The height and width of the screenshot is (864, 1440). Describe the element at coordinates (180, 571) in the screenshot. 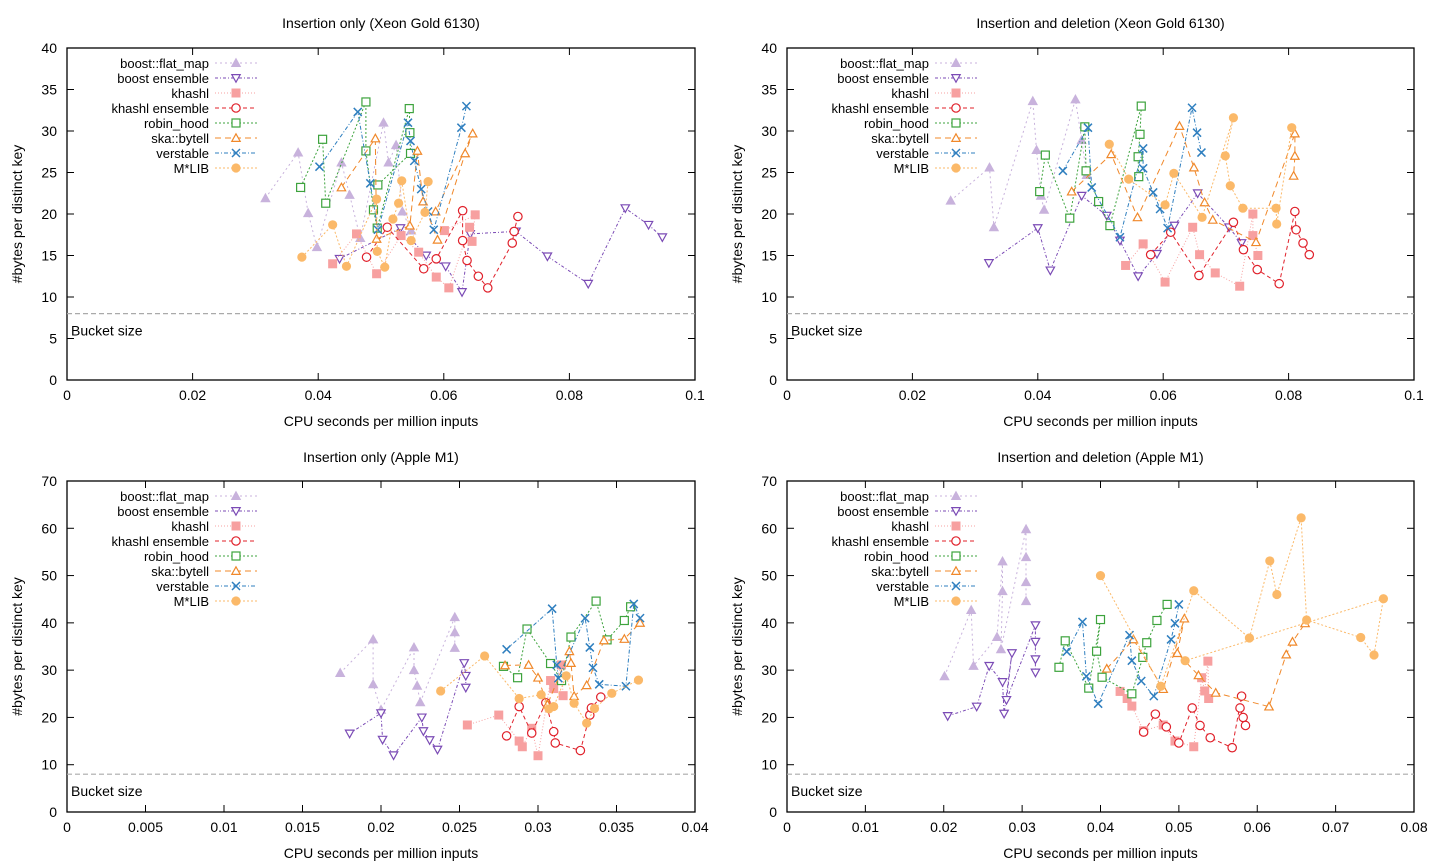

I see `legend-label: ska::bytell` at that location.